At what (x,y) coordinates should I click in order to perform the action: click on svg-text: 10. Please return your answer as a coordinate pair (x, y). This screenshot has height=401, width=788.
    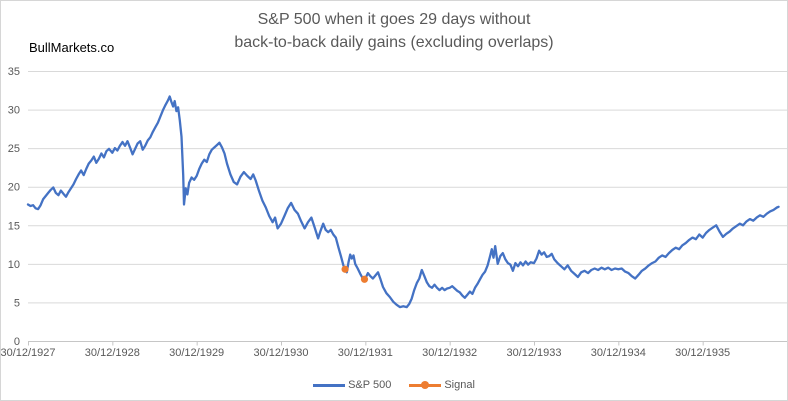
    Looking at the image, I should click on (14, 265).